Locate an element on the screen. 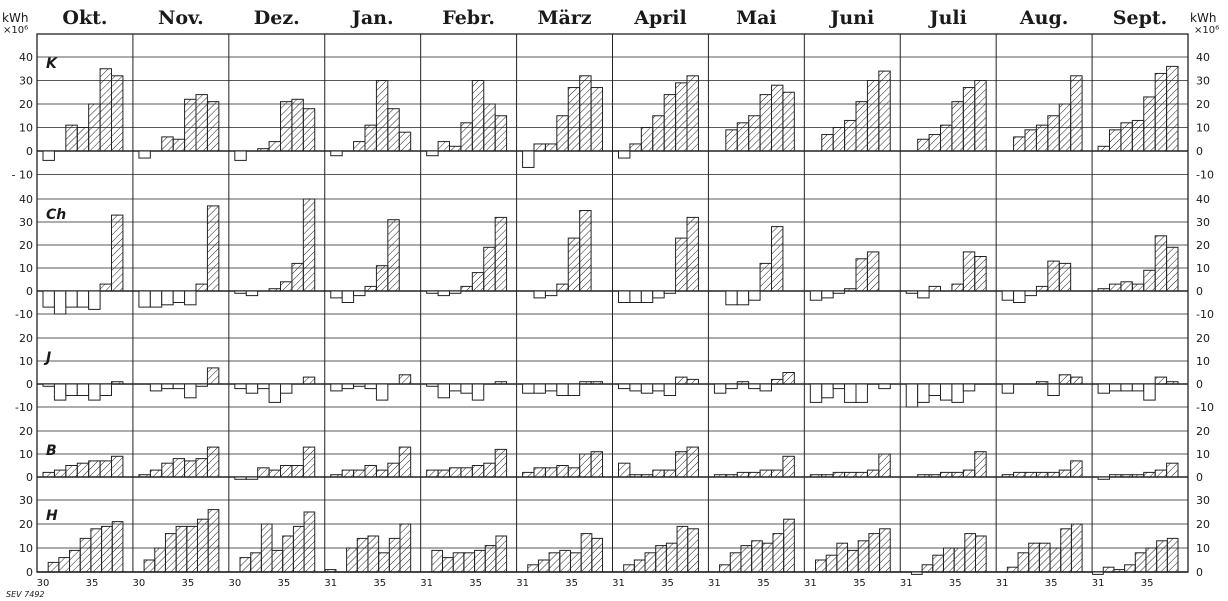 This screenshot has height=601, width=1228. y-tick-label-left: 20 is located at coordinates (26, 431).